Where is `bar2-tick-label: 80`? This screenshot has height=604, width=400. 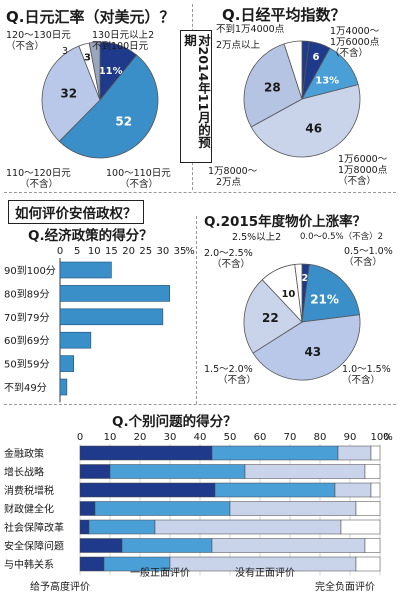 bar2-tick-label: 80 is located at coordinates (320, 437).